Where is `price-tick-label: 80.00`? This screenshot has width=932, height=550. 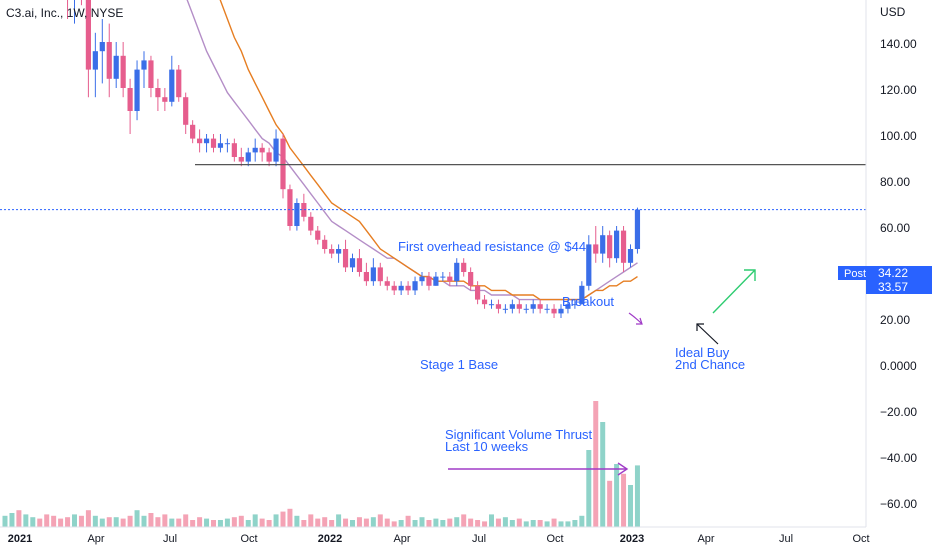
price-tick-label: 80.00 is located at coordinates (895, 182).